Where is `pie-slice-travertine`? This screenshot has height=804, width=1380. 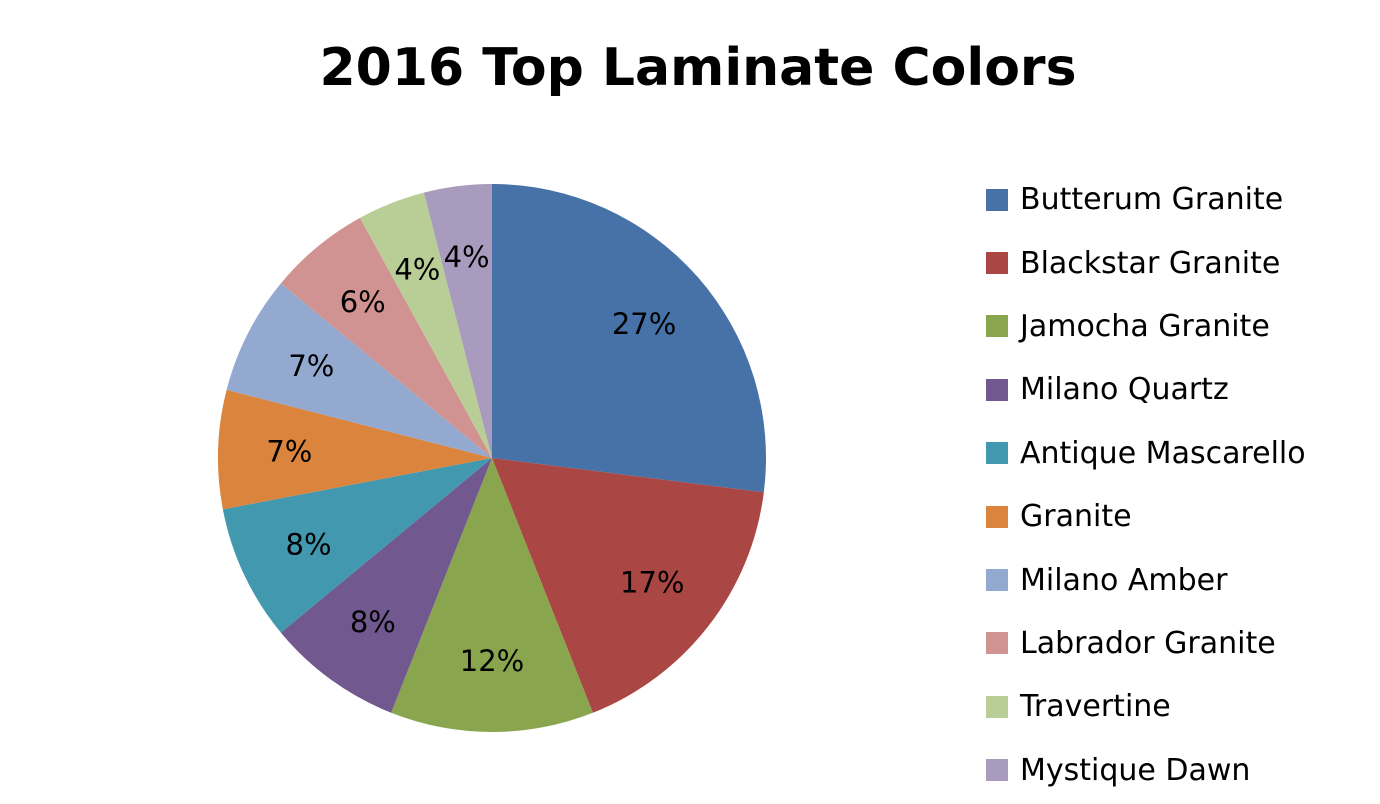
pie-slice-travertine is located at coordinates (425, 325).